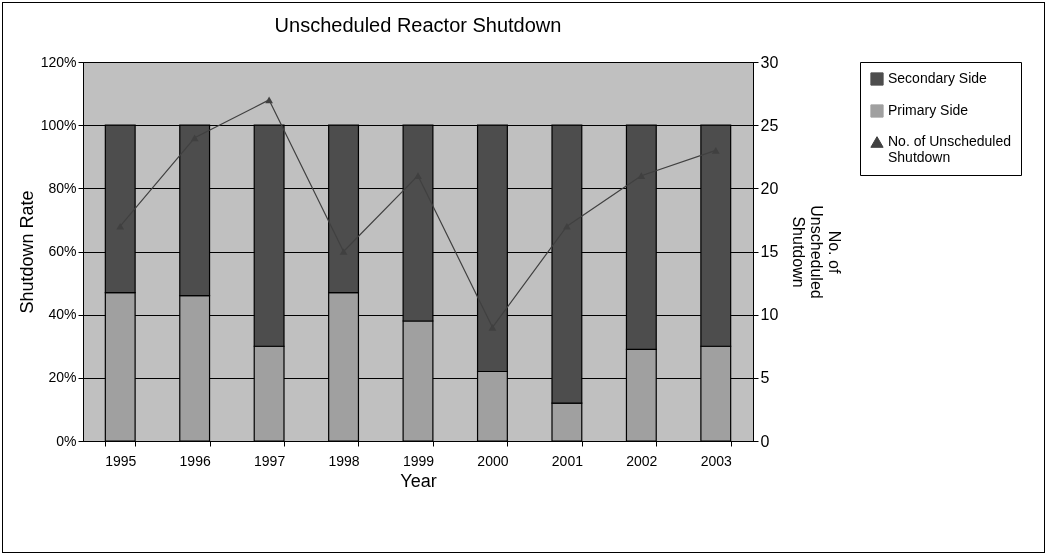 Image resolution: width=1049 pixels, height=557 pixels. What do you see at coordinates (195, 460) in the screenshot?
I see `x-tick-label: 1996` at bounding box center [195, 460].